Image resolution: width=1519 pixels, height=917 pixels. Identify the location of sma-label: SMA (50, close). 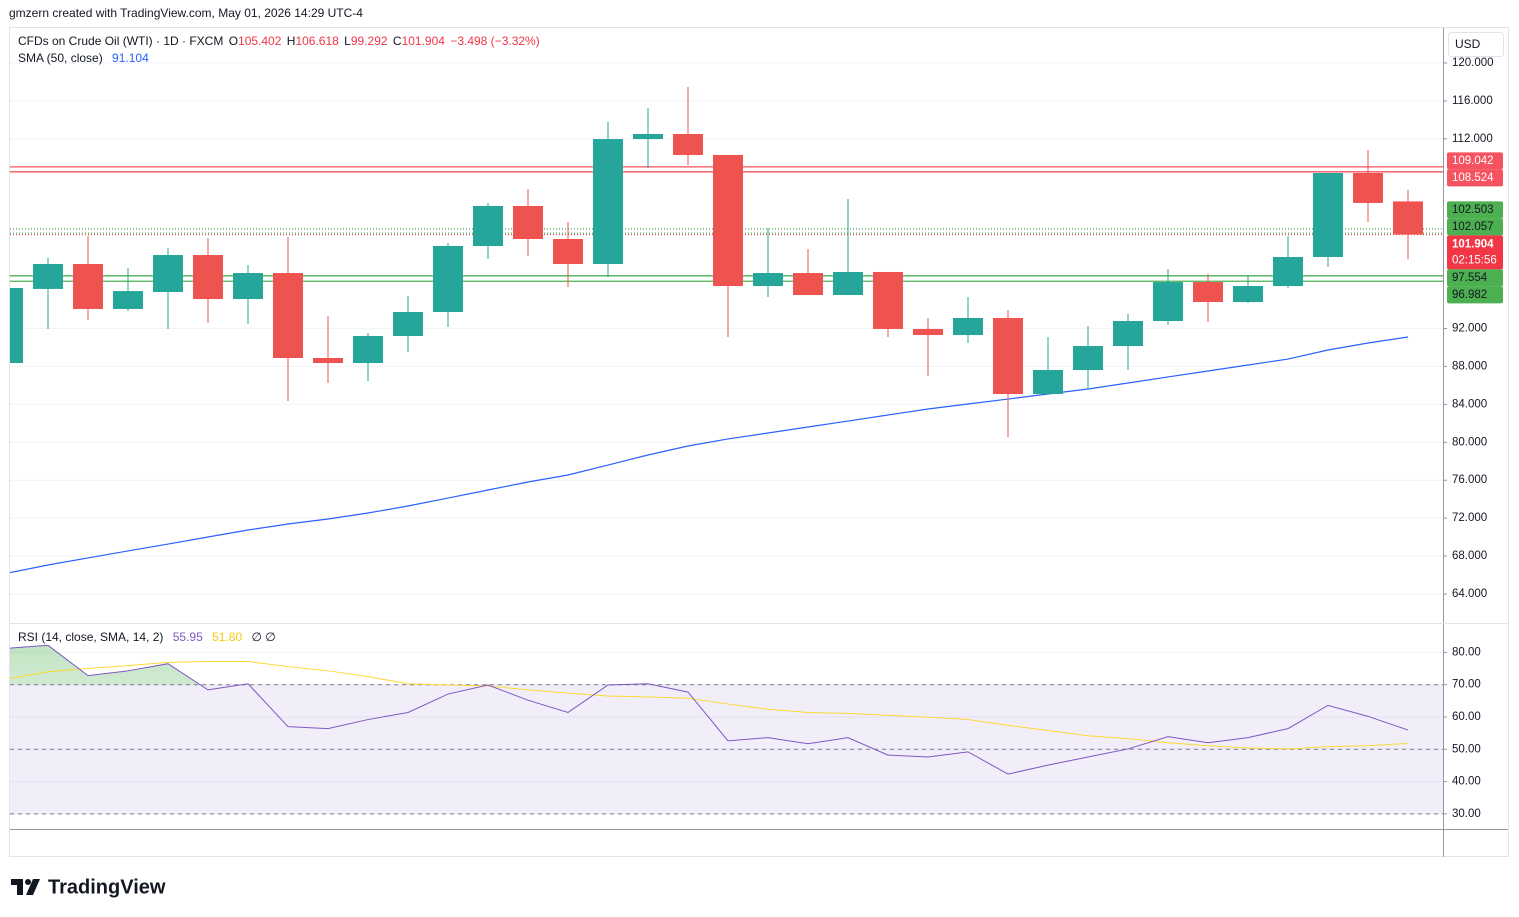
(60, 58).